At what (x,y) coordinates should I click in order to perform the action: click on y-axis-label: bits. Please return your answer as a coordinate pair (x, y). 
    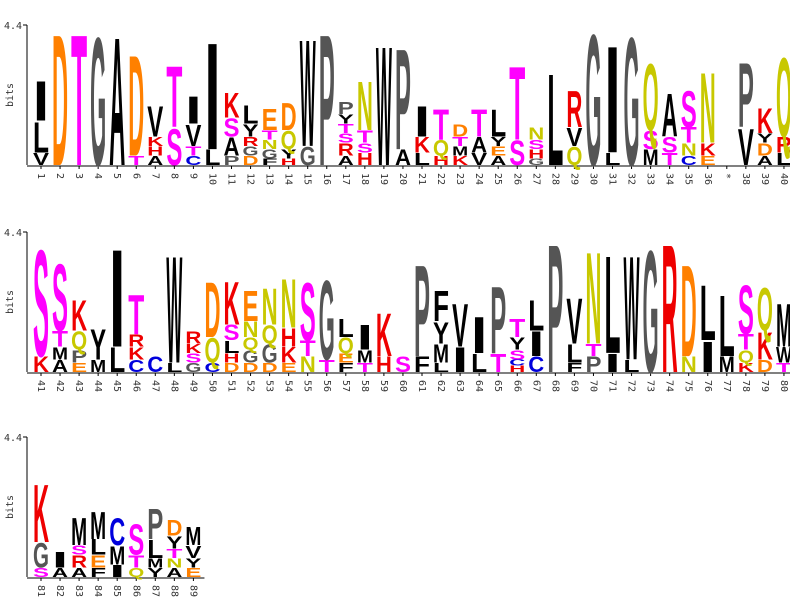
    Looking at the image, I should click on (10, 302).